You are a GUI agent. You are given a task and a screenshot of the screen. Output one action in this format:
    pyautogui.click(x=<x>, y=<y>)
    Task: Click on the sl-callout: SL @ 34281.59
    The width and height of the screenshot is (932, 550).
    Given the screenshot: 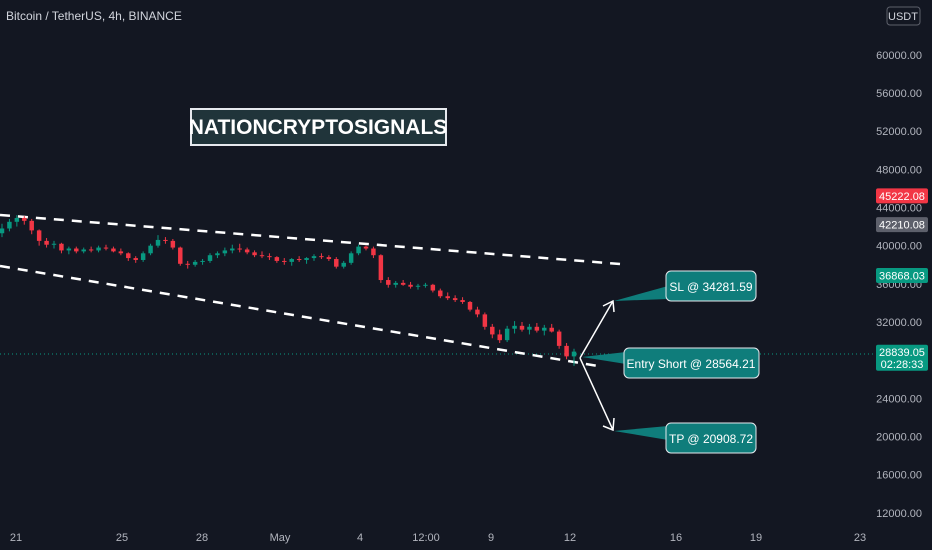 What is the action you would take?
    pyautogui.click(x=685, y=286)
    